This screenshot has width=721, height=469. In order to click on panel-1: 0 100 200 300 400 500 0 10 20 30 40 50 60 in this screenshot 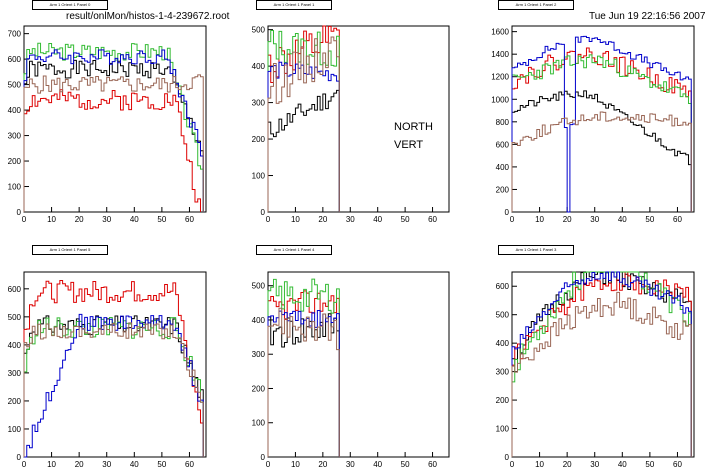, I will do `click(351, 124)`.